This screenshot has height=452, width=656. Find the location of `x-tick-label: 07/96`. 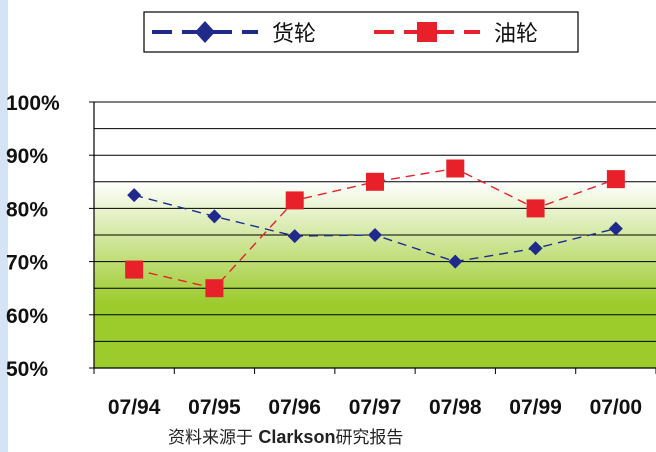

x-tick-label: 07/96 is located at coordinates (294, 407).